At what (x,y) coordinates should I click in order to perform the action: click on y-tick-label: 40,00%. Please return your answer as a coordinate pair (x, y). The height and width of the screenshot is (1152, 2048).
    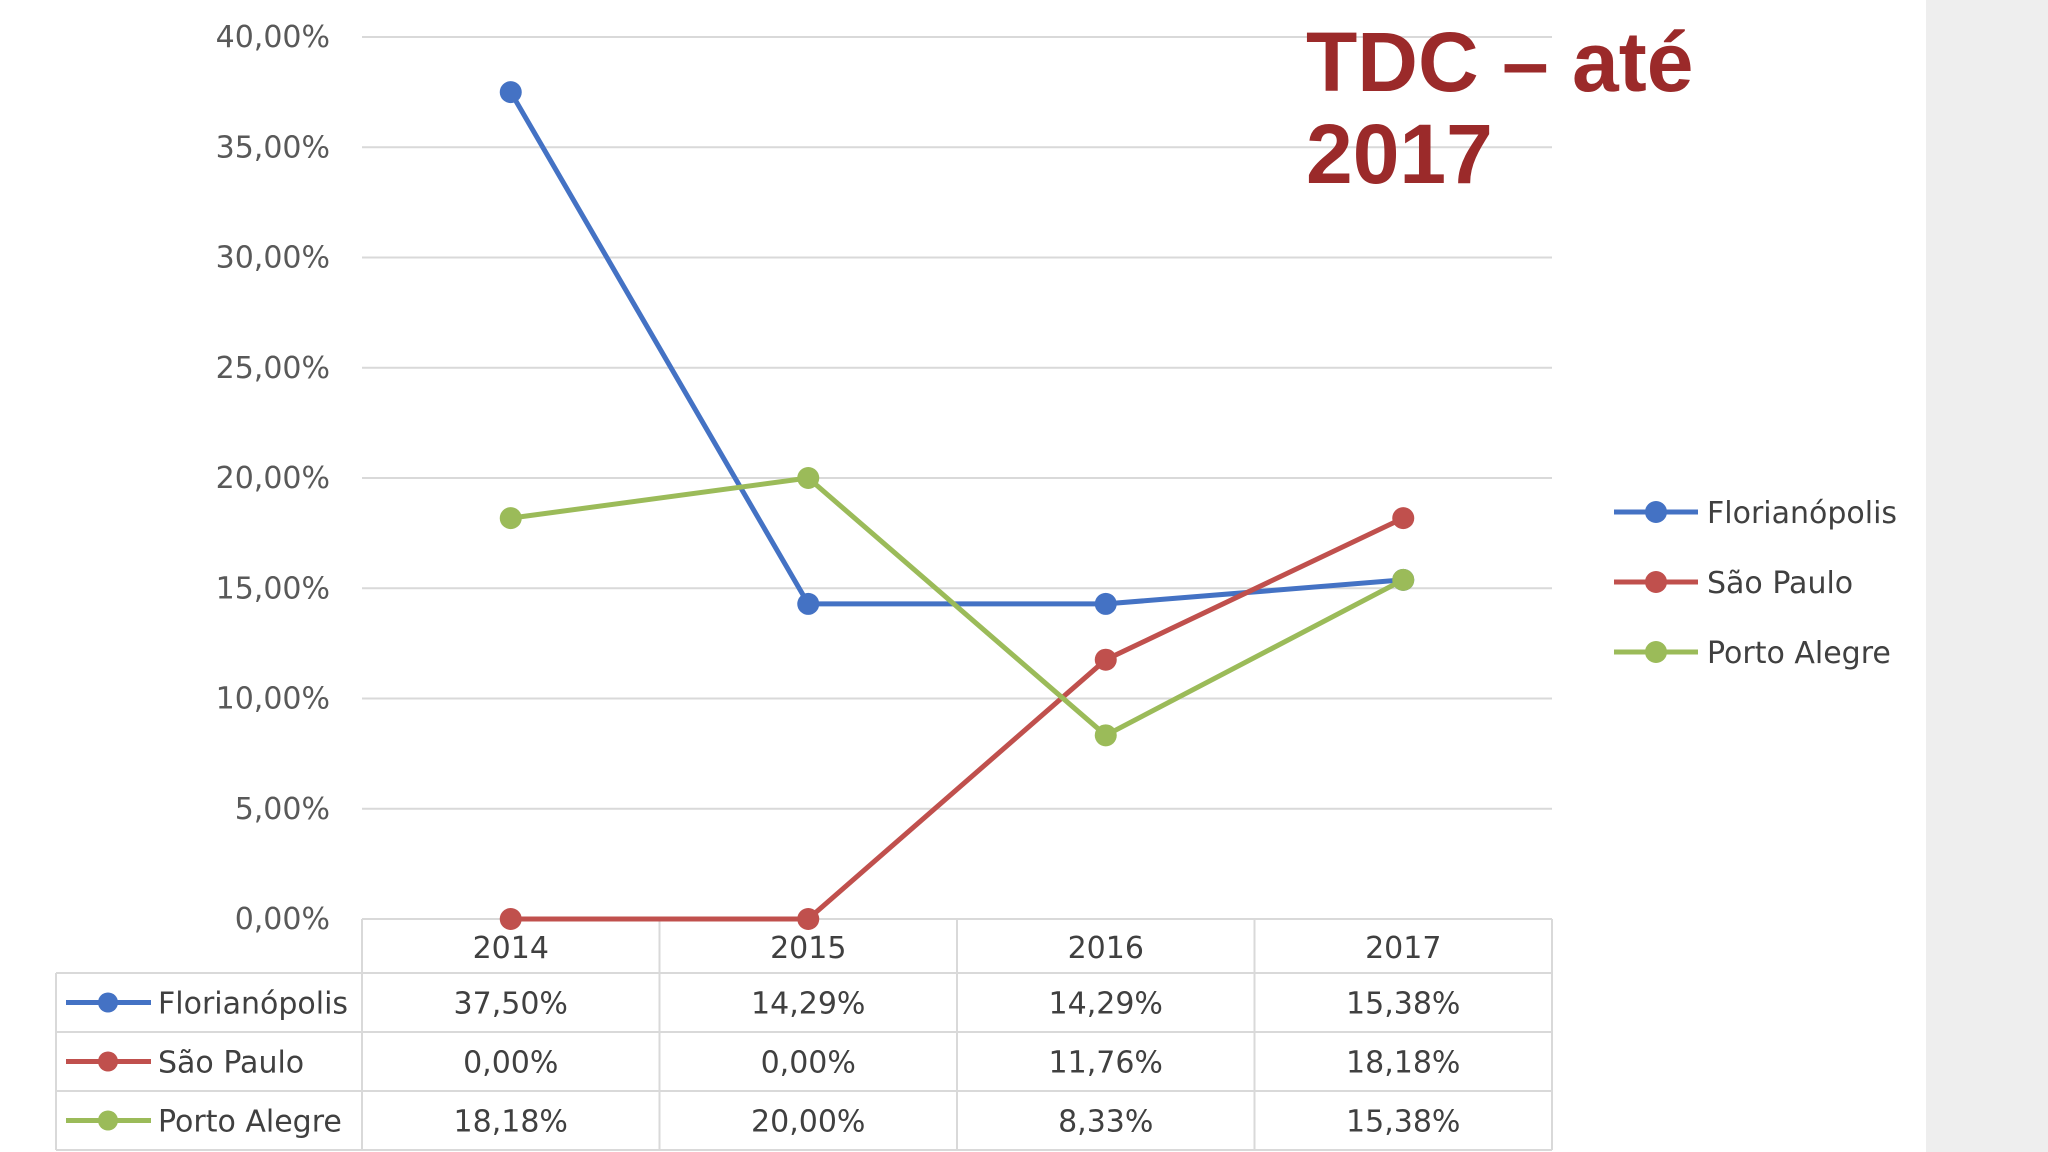
    Looking at the image, I should click on (273, 37).